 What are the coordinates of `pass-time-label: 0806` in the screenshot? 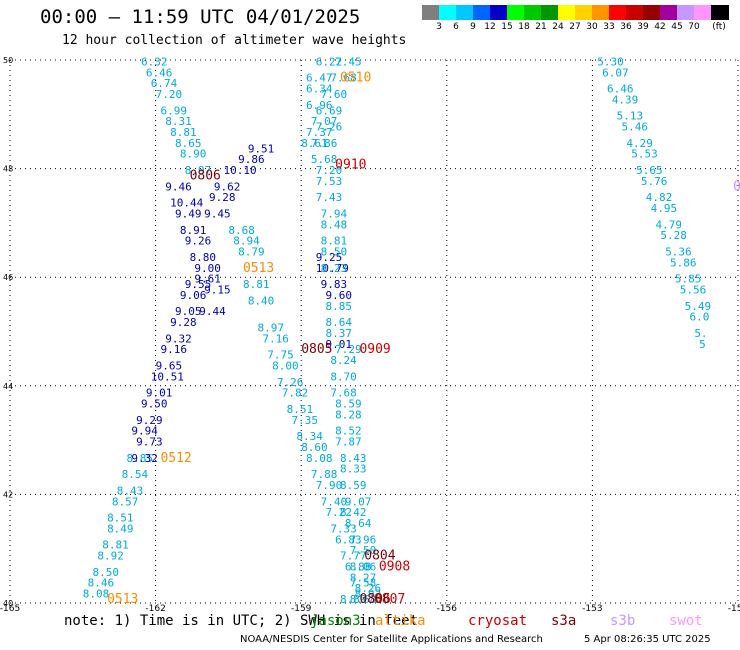 It's located at (374, 599).